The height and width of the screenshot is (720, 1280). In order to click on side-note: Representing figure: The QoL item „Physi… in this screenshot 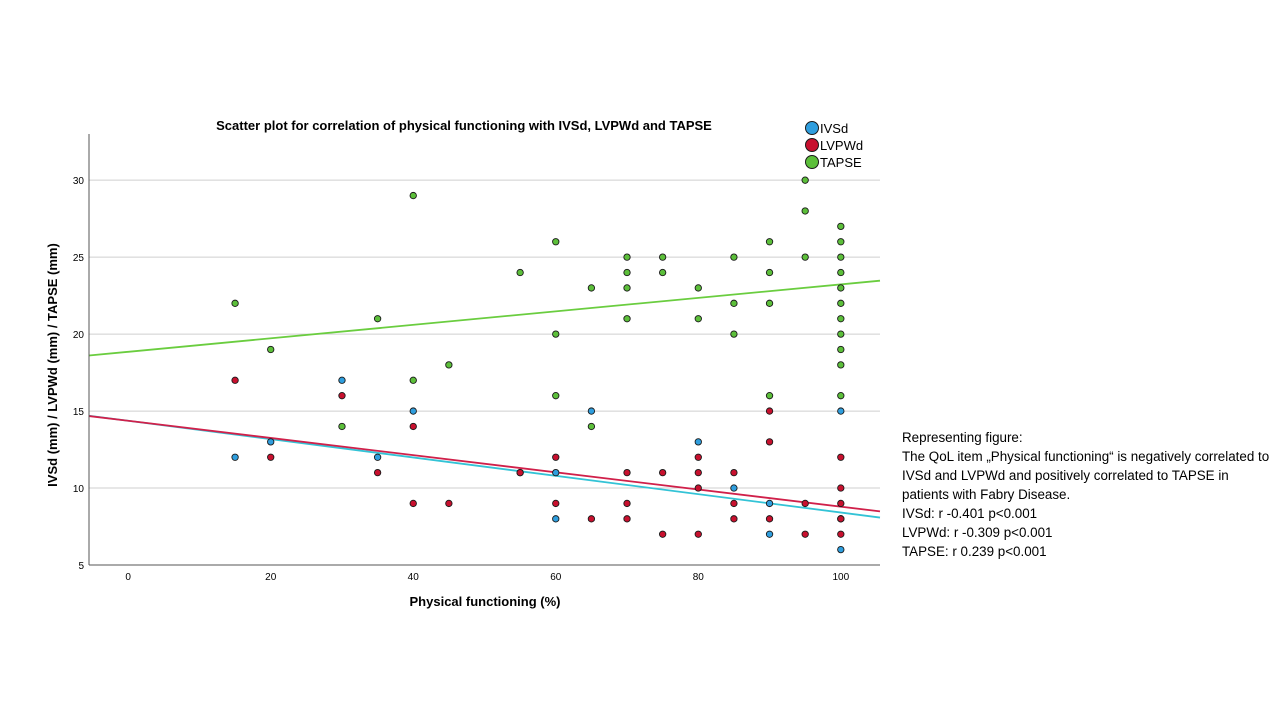, I will do `click(1087, 494)`.